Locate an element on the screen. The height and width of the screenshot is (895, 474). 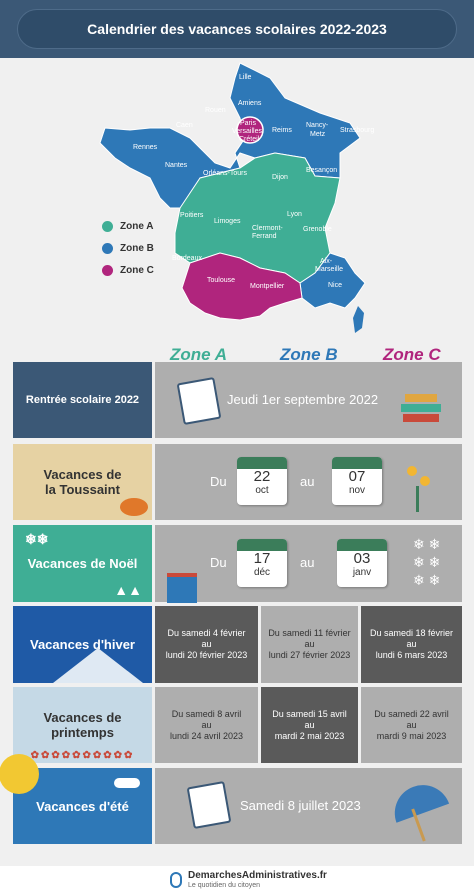
legend-label: Zone A is located at coordinates (137, 226).